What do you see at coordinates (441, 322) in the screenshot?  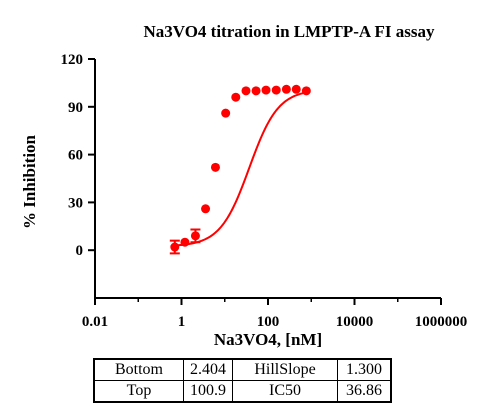 I see `x-tick-label: 1000000` at bounding box center [441, 322].